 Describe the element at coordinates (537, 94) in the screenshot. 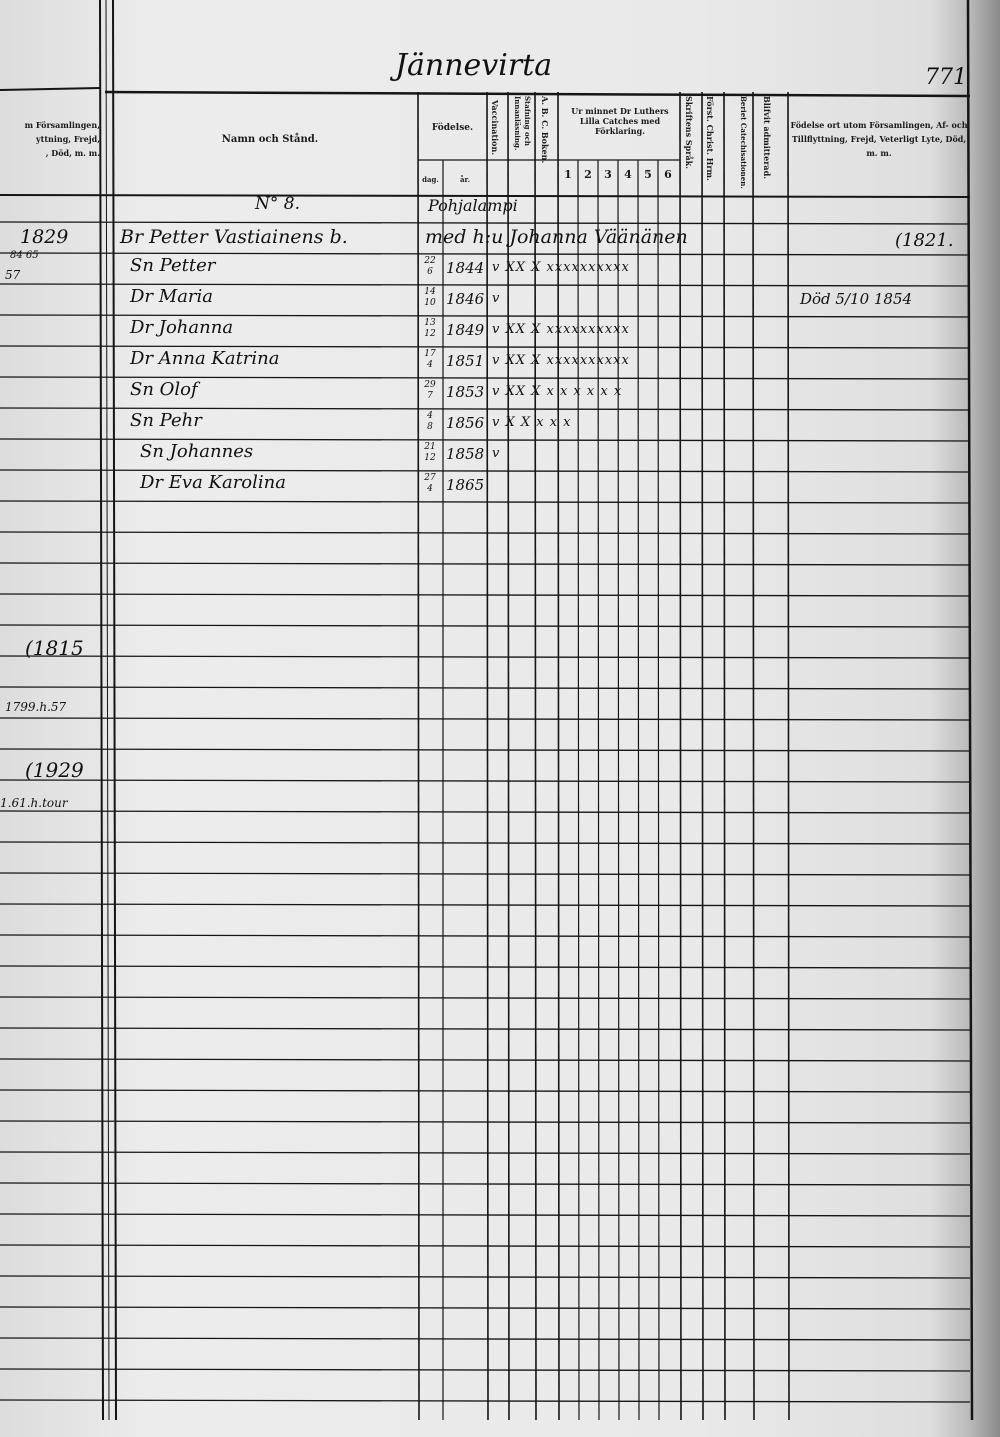

I see `header-top-rule` at that location.